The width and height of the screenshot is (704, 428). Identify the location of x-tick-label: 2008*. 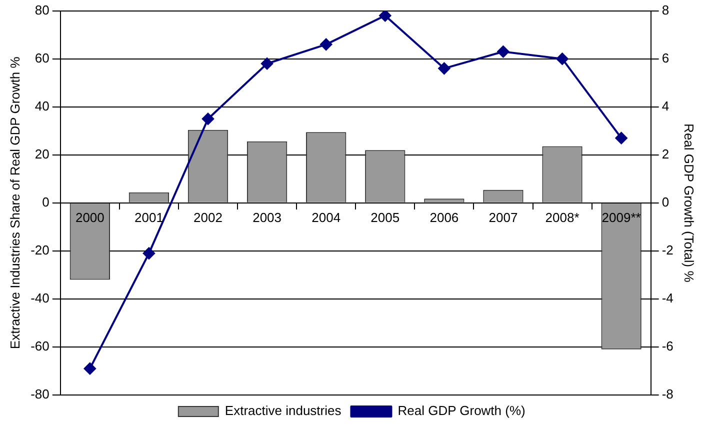
(562, 217).